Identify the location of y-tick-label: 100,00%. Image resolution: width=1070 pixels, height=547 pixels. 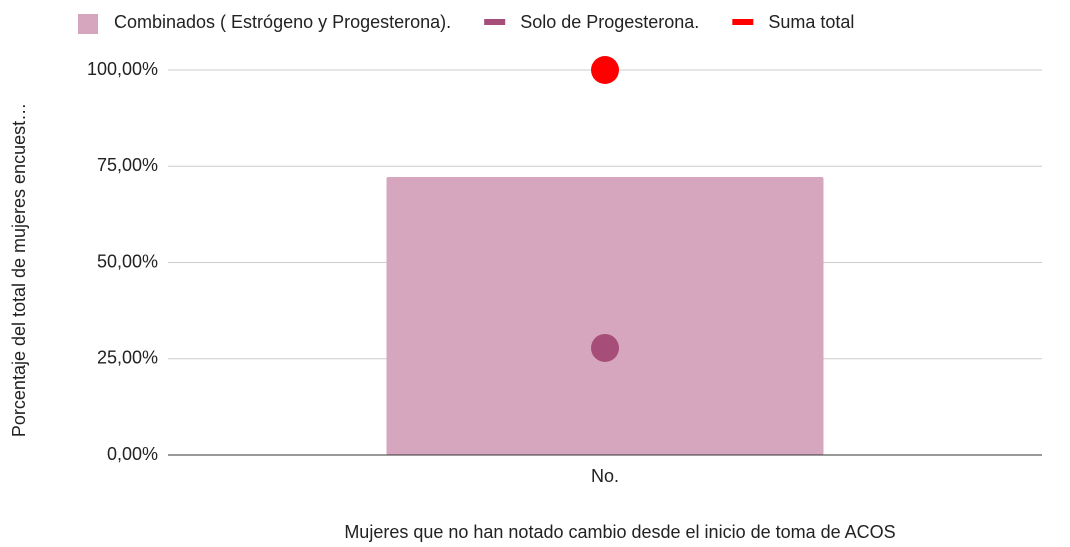
(122, 69).